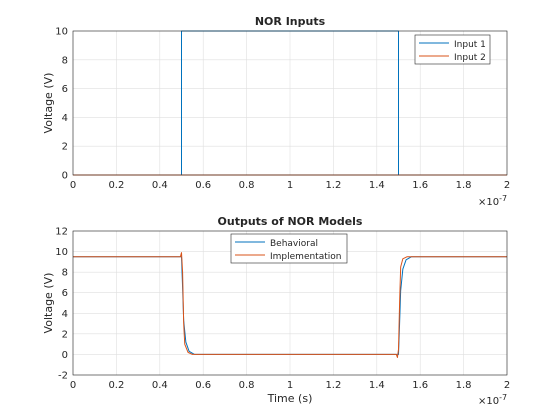 This screenshot has width=560, height=420. Describe the element at coordinates (61, 304) in the screenshot. I see `y-tick-labels: -2 0 2 4 6 8 10 12` at that location.